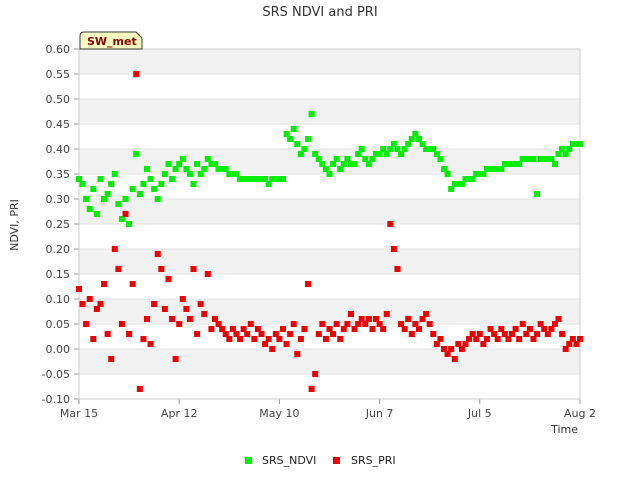 The image size is (640, 480). I want to click on legend-label-srs-ndvi: SRS_NDVI, so click(289, 460).